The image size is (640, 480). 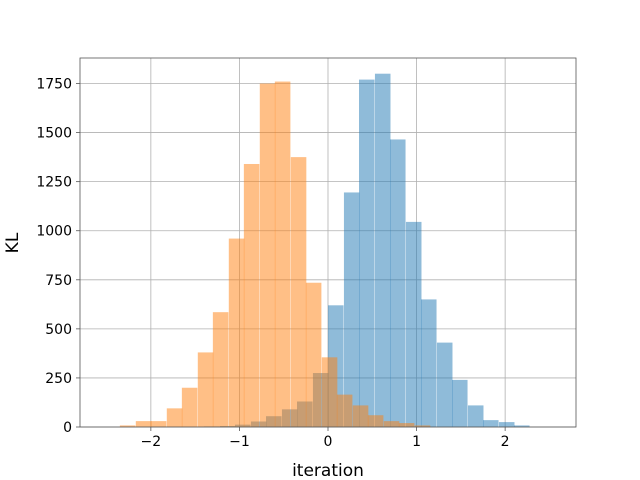 I want to click on y-tick-label: 1500, so click(x=54, y=134).